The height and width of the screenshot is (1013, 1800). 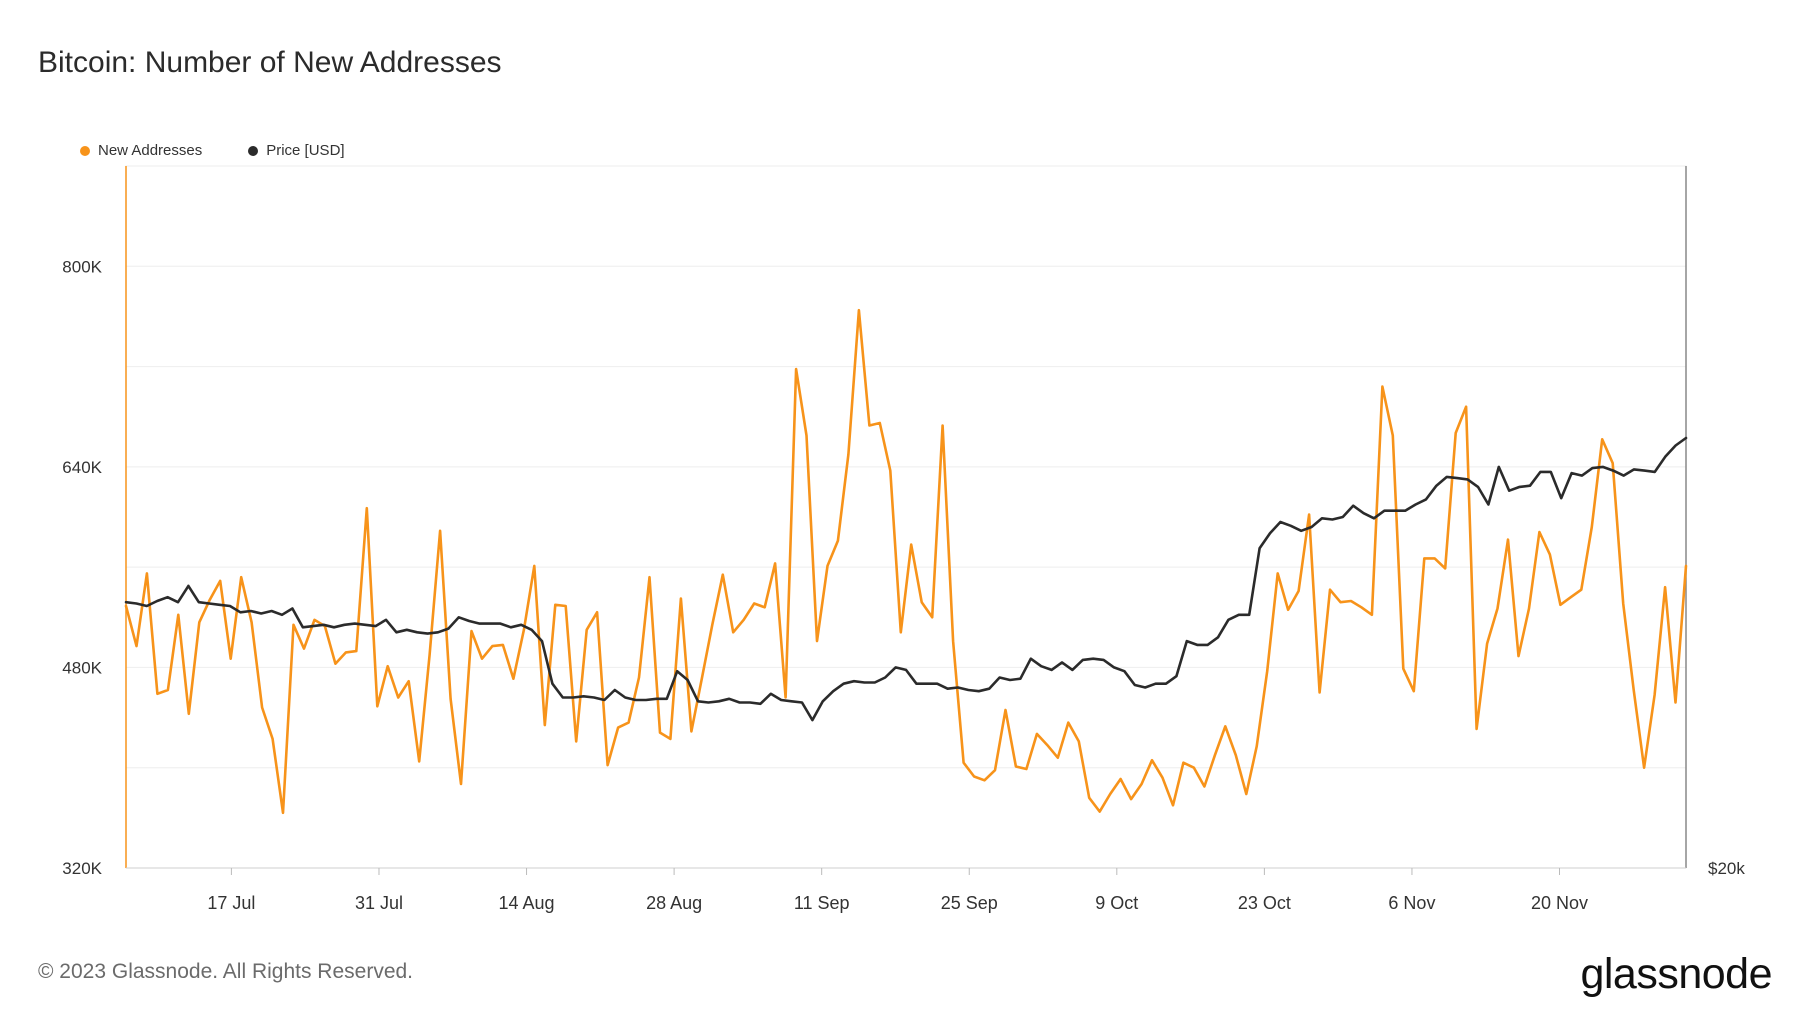 I want to click on y-tick-label: 800K, so click(x=82, y=266).